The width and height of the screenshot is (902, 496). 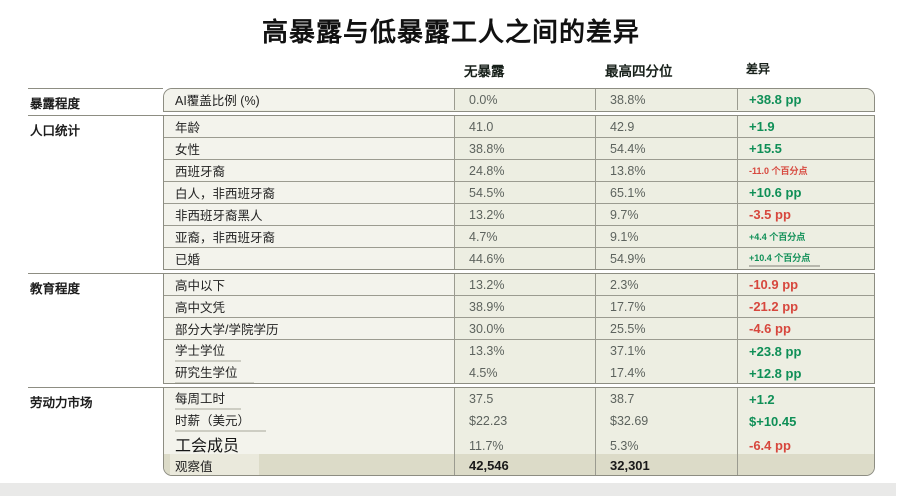 I want to click on column-header-no-exposure: 无暴露, so click(x=484, y=71).